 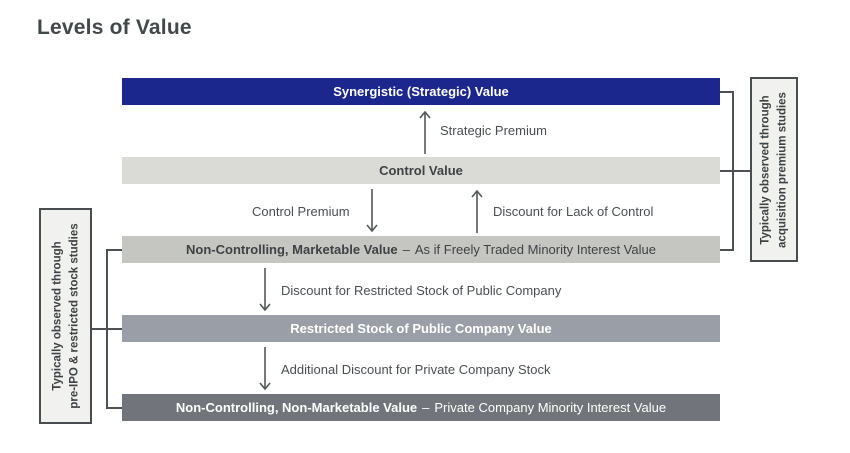 I want to click on label-discount-lack-of-control: Discount for Lack of Control, so click(x=573, y=211).